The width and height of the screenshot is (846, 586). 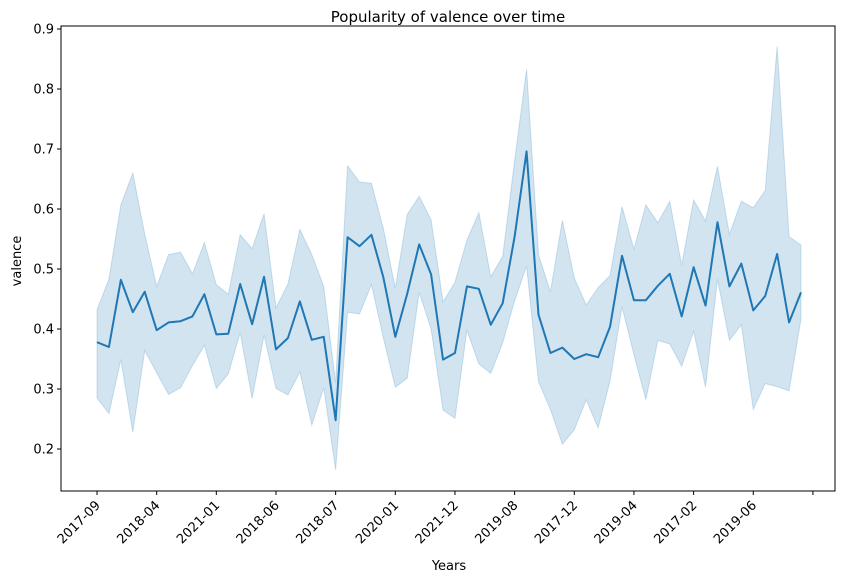 I want to click on chart-title: Popularity of valence over time, so click(x=448, y=17).